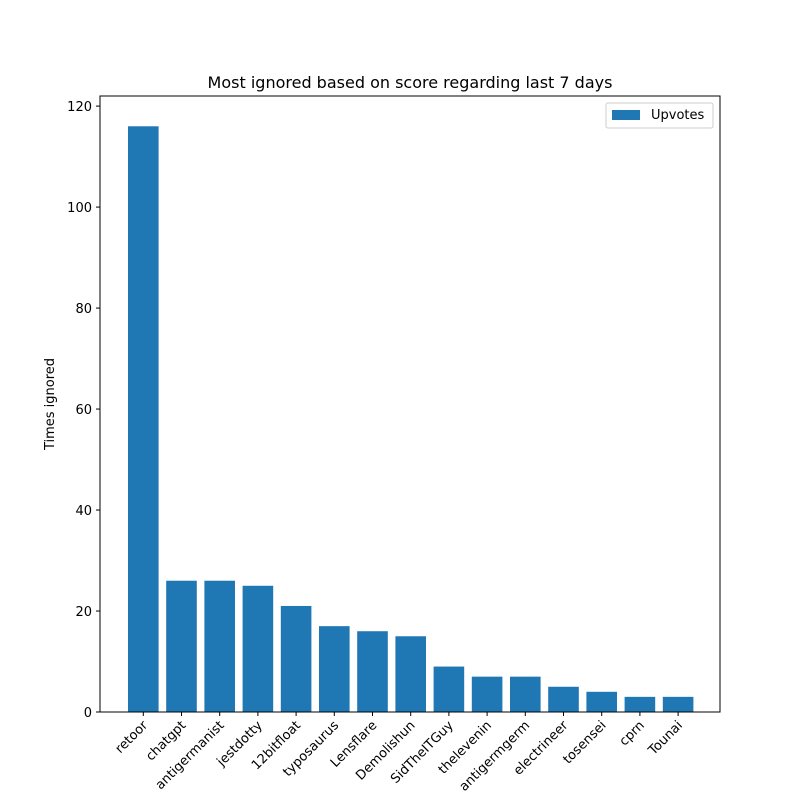 Image resolution: width=800 pixels, height=805 pixels. I want to click on bar-Demolishun, so click(410, 674).